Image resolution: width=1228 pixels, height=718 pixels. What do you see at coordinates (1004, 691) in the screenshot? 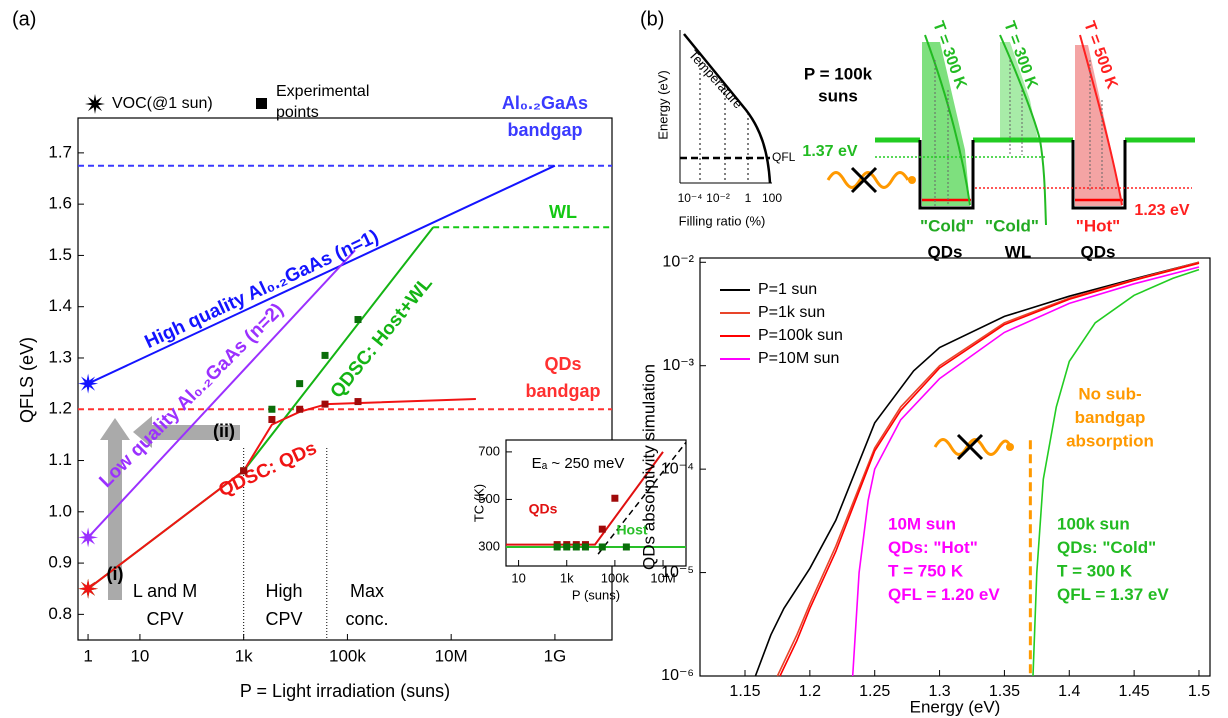
I see `x-tick-label: 1.35` at bounding box center [1004, 691].